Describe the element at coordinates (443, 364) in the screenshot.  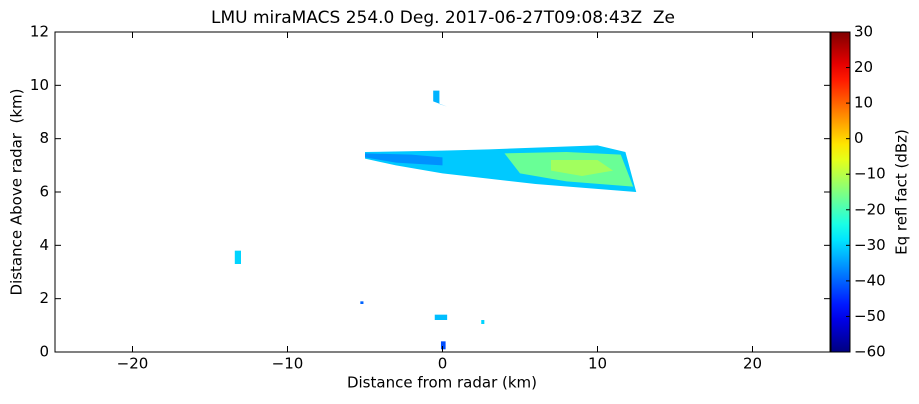
I see `x-tick-label: 0` at that location.